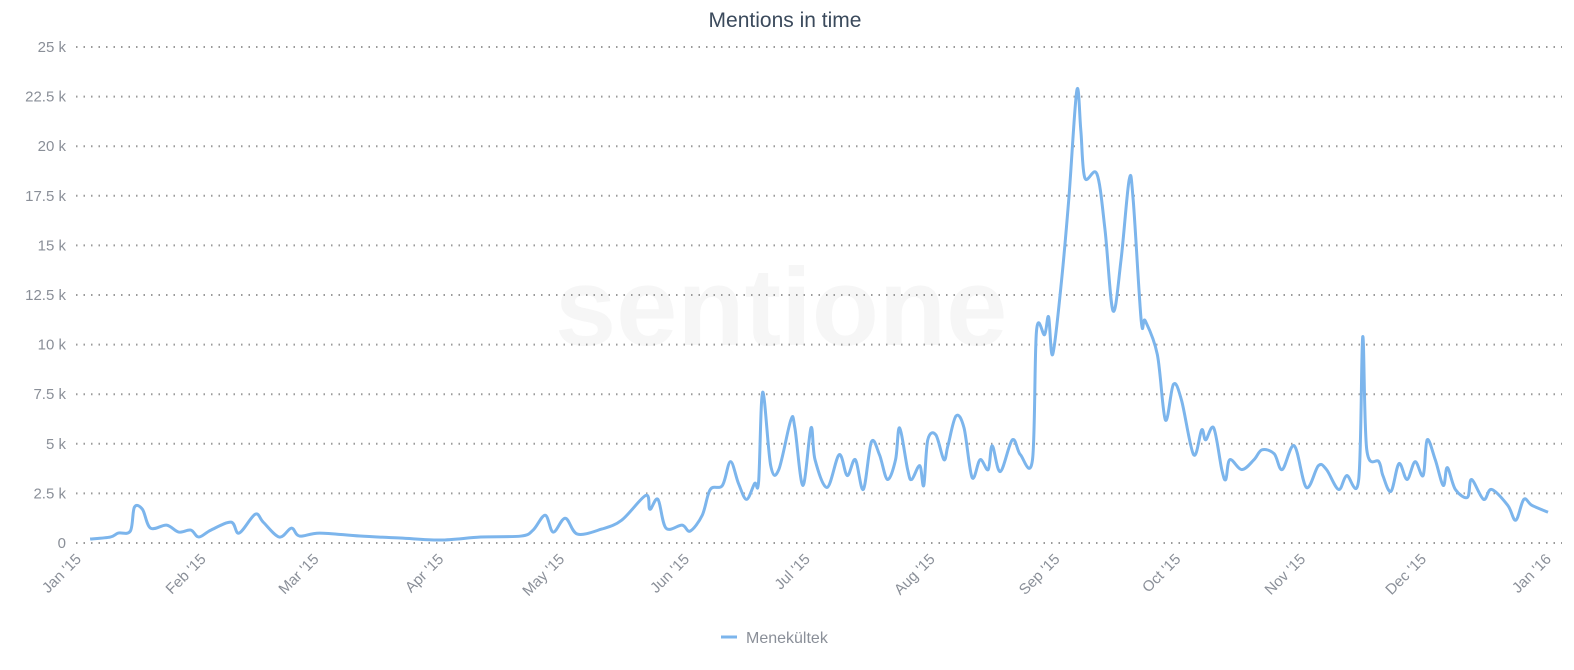 This screenshot has width=1574, height=670. What do you see at coordinates (49, 394) in the screenshot?
I see `y-tick-label: 7.5 k` at bounding box center [49, 394].